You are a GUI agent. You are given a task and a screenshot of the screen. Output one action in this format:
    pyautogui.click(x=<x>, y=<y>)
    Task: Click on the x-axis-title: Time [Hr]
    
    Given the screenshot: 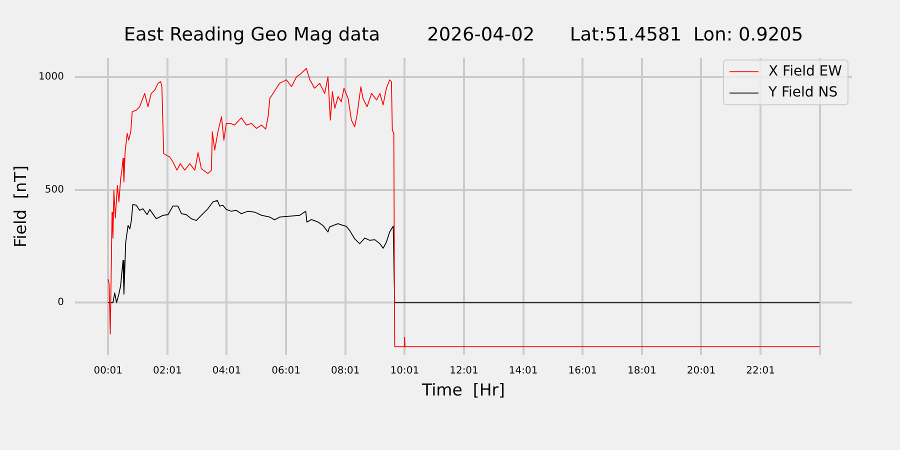 What is the action you would take?
    pyautogui.click(x=463, y=390)
    